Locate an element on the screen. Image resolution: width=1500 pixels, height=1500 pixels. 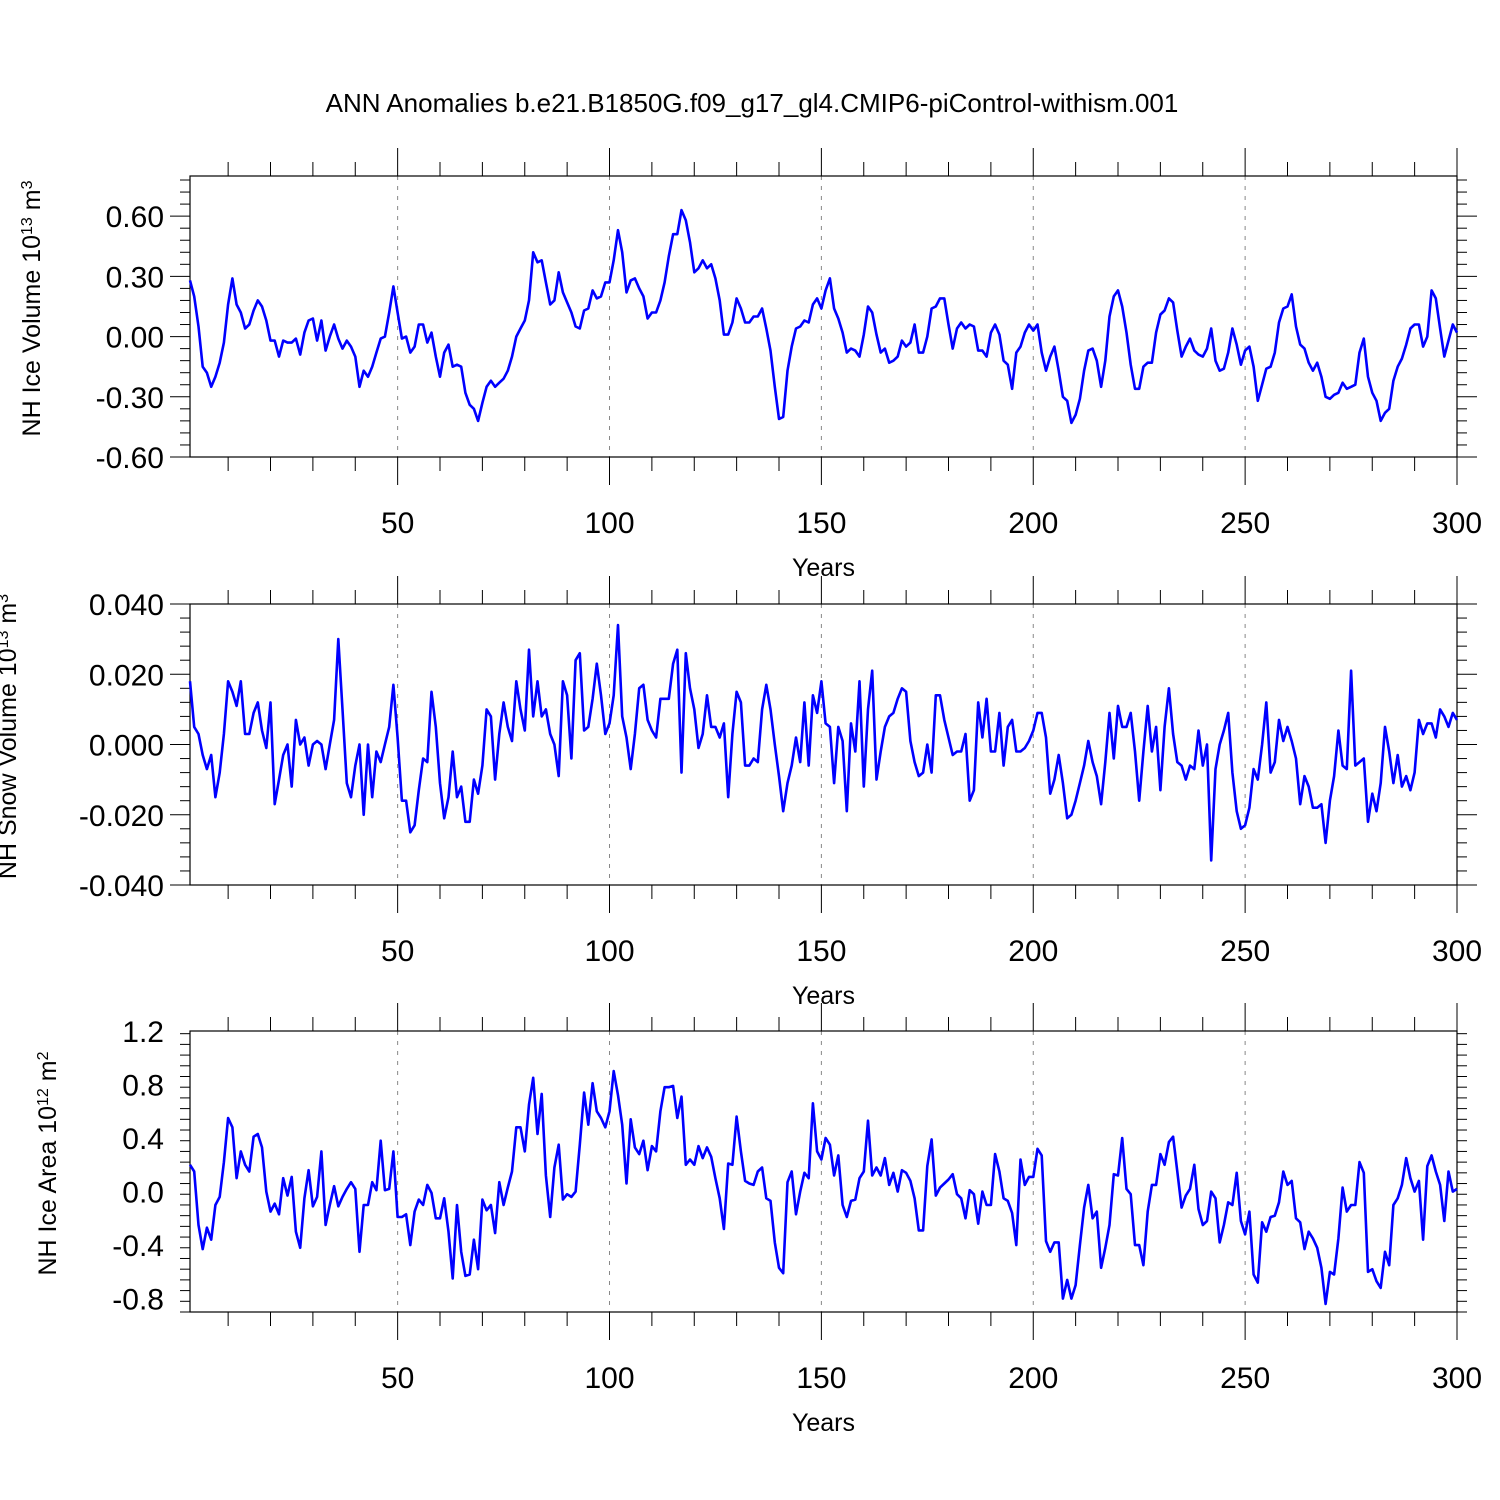
y-tick-label: -0.4 is located at coordinates (138, 1246).